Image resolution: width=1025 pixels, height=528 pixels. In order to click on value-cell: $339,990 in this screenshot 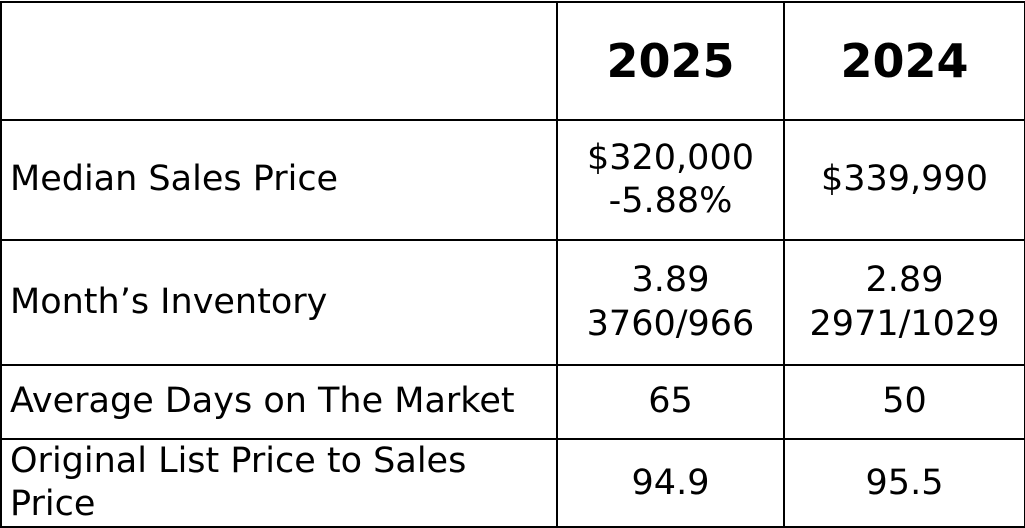, I will do `click(904, 180)`.